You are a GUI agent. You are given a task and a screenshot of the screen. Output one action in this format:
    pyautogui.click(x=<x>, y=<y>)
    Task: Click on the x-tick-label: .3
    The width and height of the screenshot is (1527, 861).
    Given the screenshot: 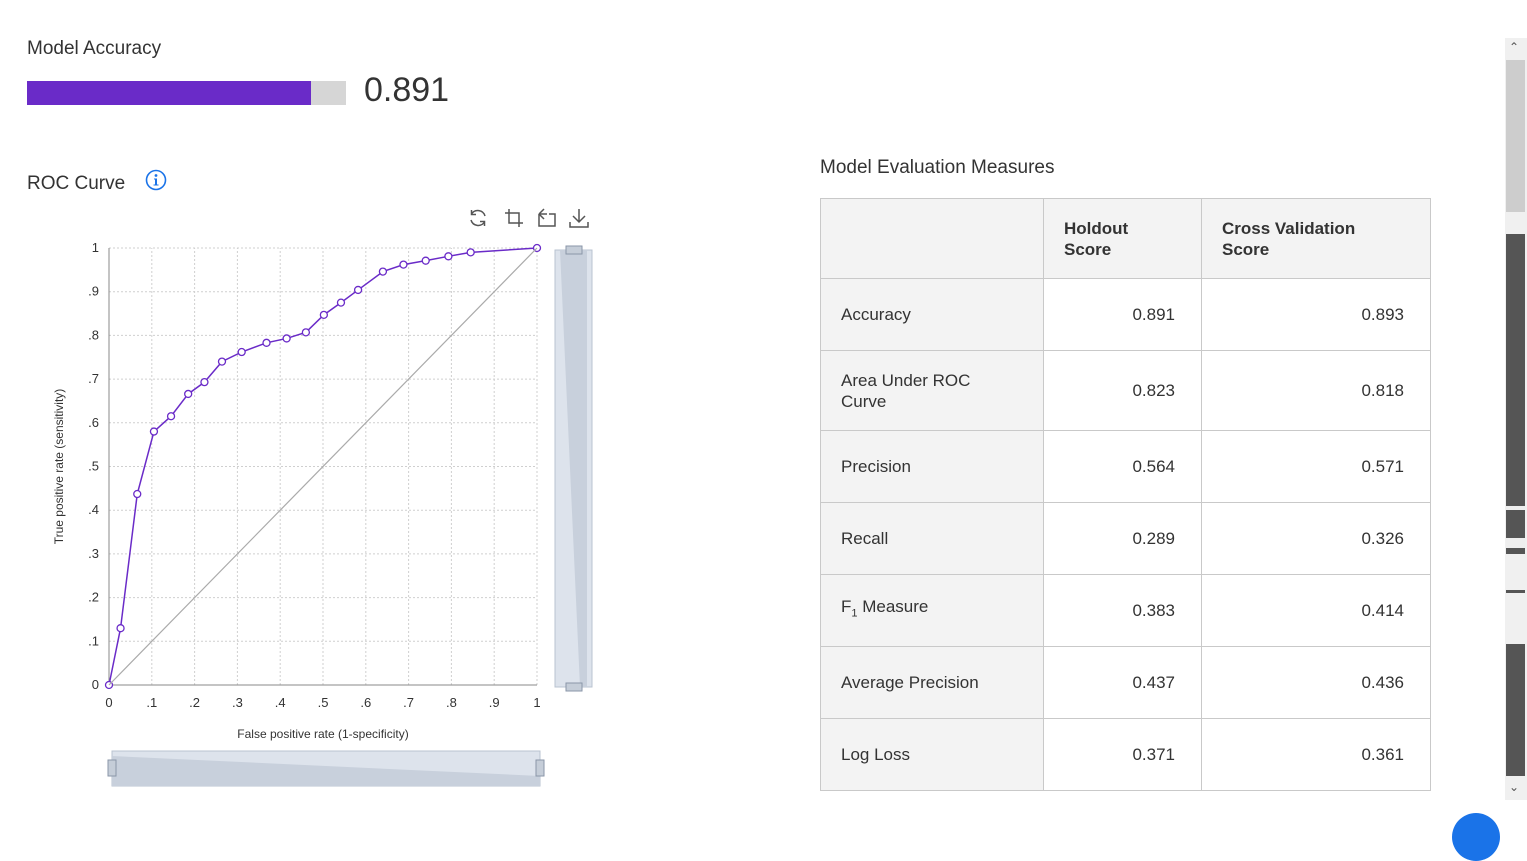 What is the action you would take?
    pyautogui.click(x=237, y=702)
    